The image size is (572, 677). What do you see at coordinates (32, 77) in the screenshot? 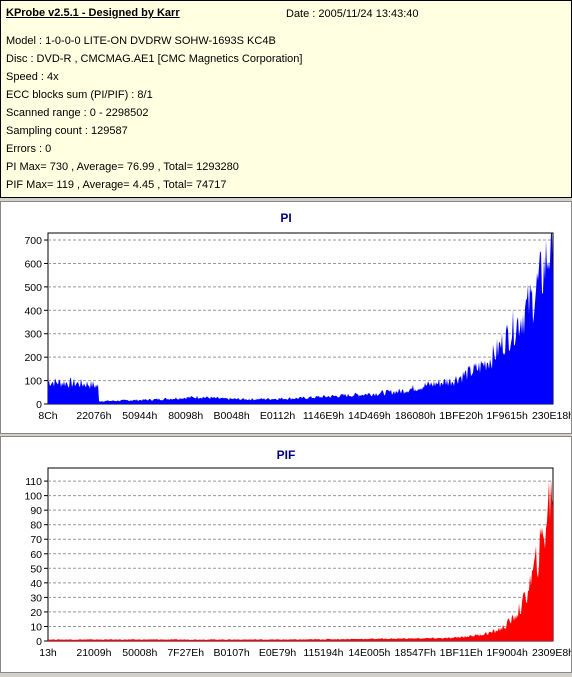
I see `speed-line: Speed : 4x` at bounding box center [32, 77].